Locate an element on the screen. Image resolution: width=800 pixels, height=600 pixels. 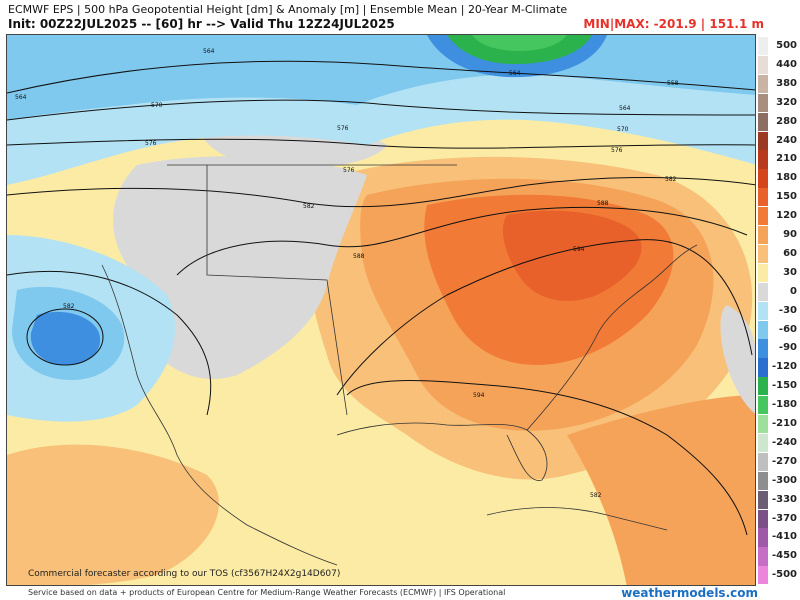
anomaly-pos-60-south is located at coordinates (113, 514).